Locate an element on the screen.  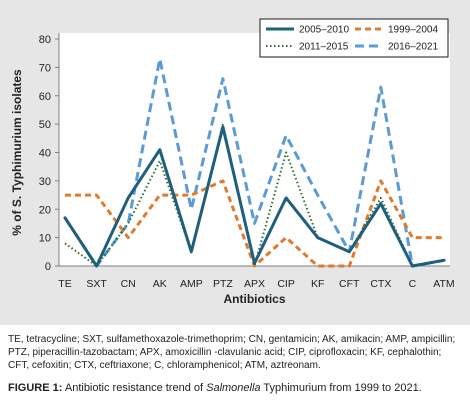
x-tick-label: CTX is located at coordinates (380, 284).